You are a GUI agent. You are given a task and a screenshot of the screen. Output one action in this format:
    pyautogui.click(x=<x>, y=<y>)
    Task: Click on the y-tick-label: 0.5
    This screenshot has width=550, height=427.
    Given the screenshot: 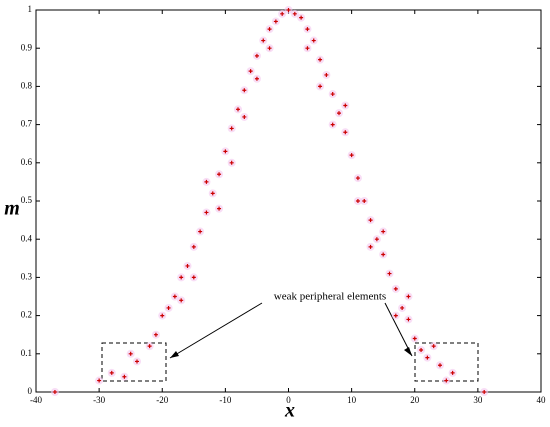 What is the action you would take?
    pyautogui.click(x=27, y=200)
    